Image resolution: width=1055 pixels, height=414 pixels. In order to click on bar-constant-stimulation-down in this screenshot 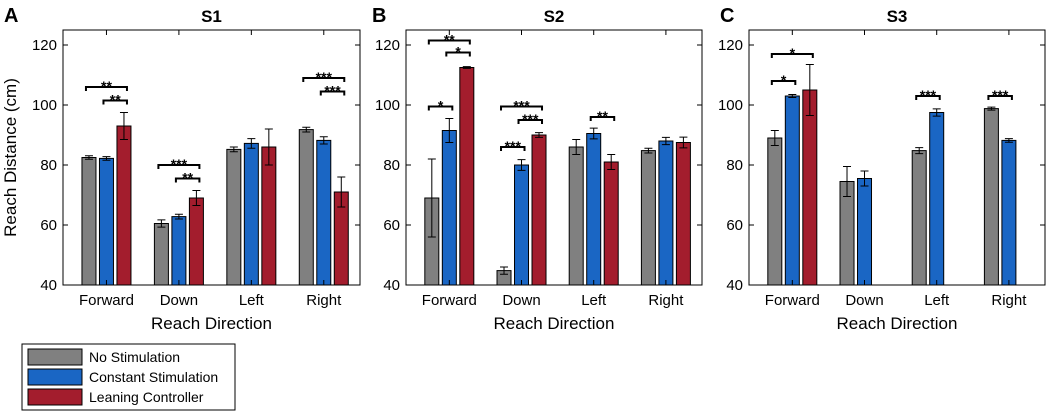, I will do `click(522, 225)`.